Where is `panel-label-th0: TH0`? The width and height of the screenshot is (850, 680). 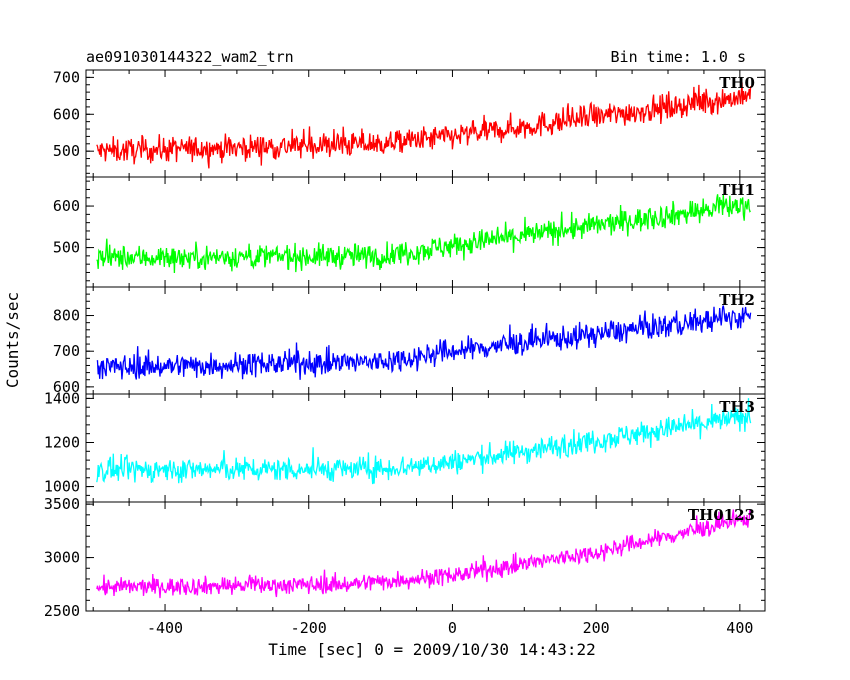
panel-label-th0: TH0 is located at coordinates (737, 83).